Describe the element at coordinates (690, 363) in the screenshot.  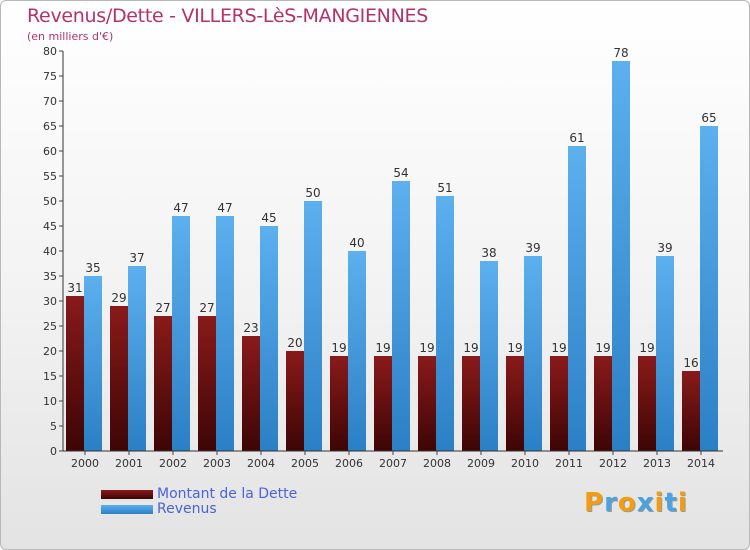
I see `debt-value-label: 16` at that location.